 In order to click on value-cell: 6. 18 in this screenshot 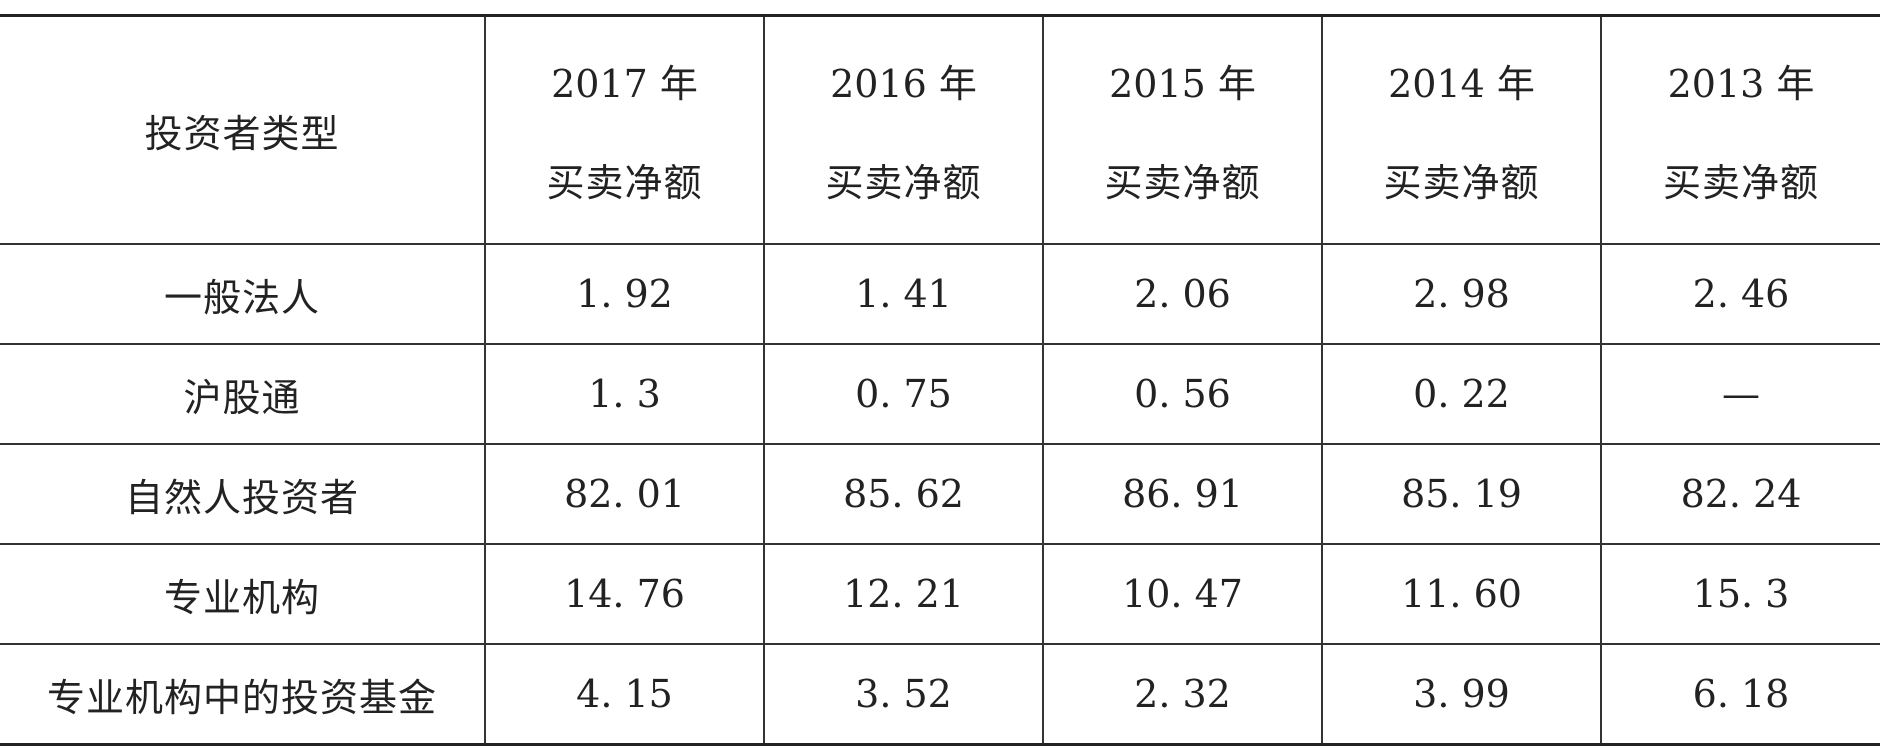, I will do `click(1740, 695)`.